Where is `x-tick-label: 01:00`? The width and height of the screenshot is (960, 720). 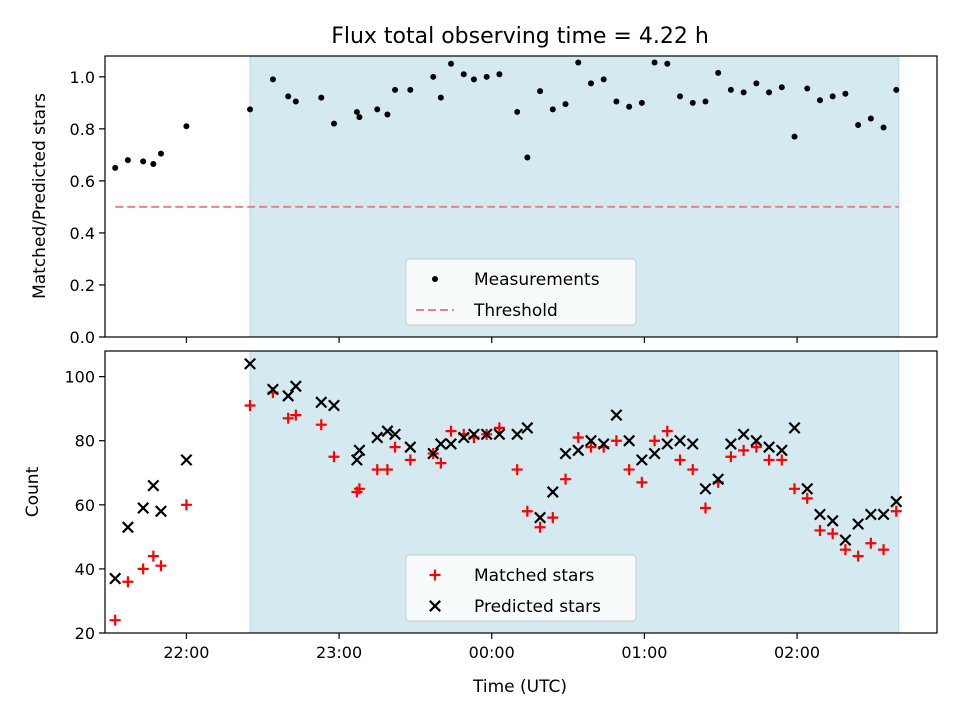 x-tick-label: 01:00 is located at coordinates (644, 652).